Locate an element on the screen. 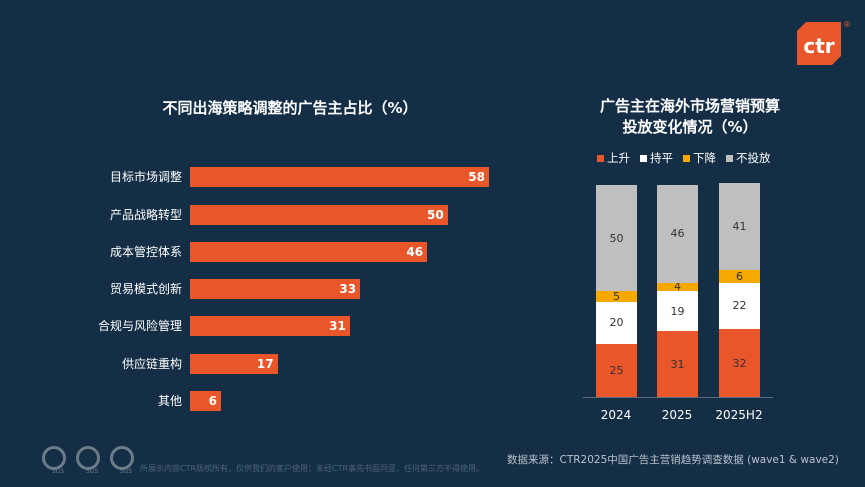  legend-item: 持平 is located at coordinates (656, 158).